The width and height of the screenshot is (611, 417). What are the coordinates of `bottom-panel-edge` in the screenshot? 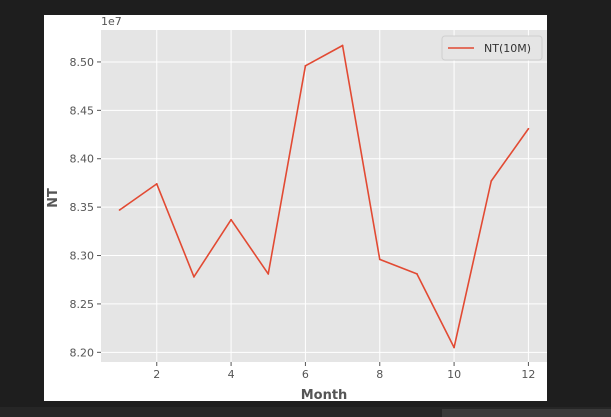 It's located at (305, 412).